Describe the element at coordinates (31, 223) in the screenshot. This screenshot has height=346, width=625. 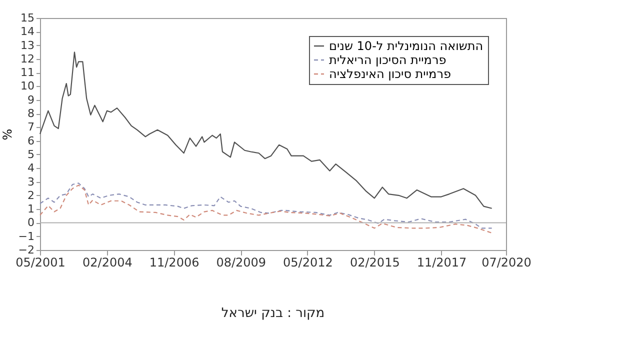
I see `y-tick-label: 0` at that location.